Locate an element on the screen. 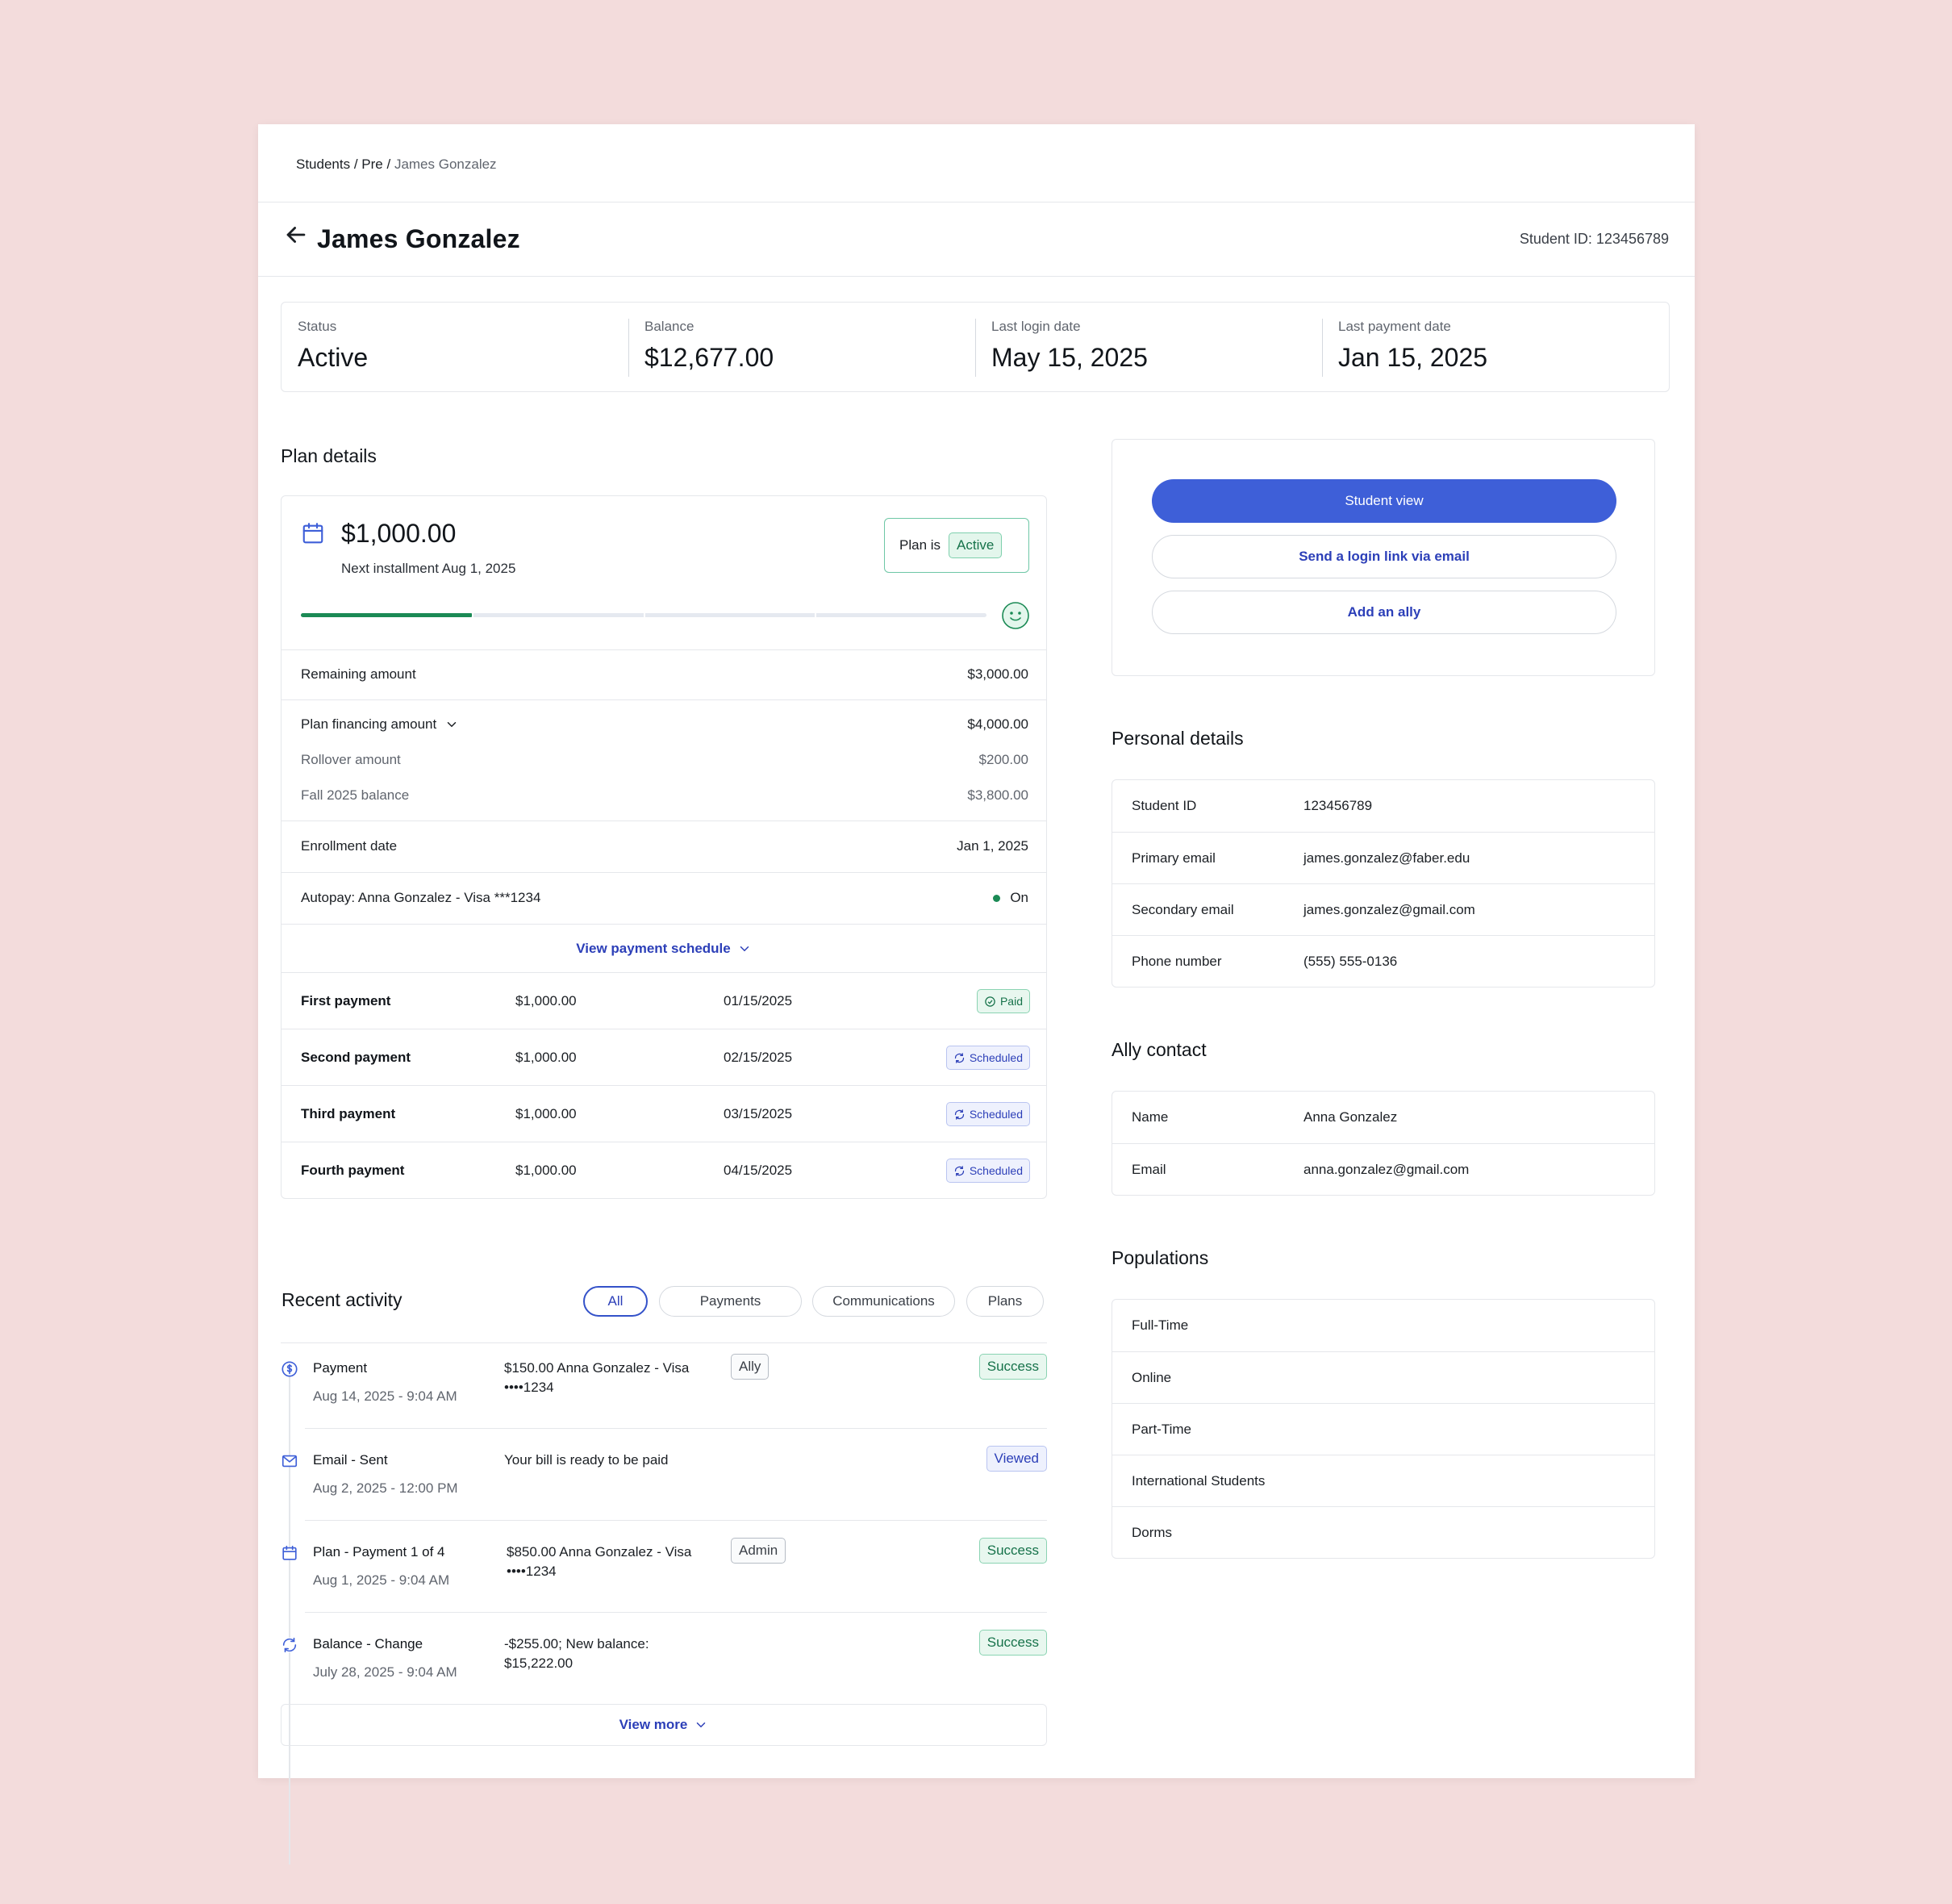 This screenshot has width=1952, height=1904. payment-date: 02/15/2025 is located at coordinates (758, 1057).